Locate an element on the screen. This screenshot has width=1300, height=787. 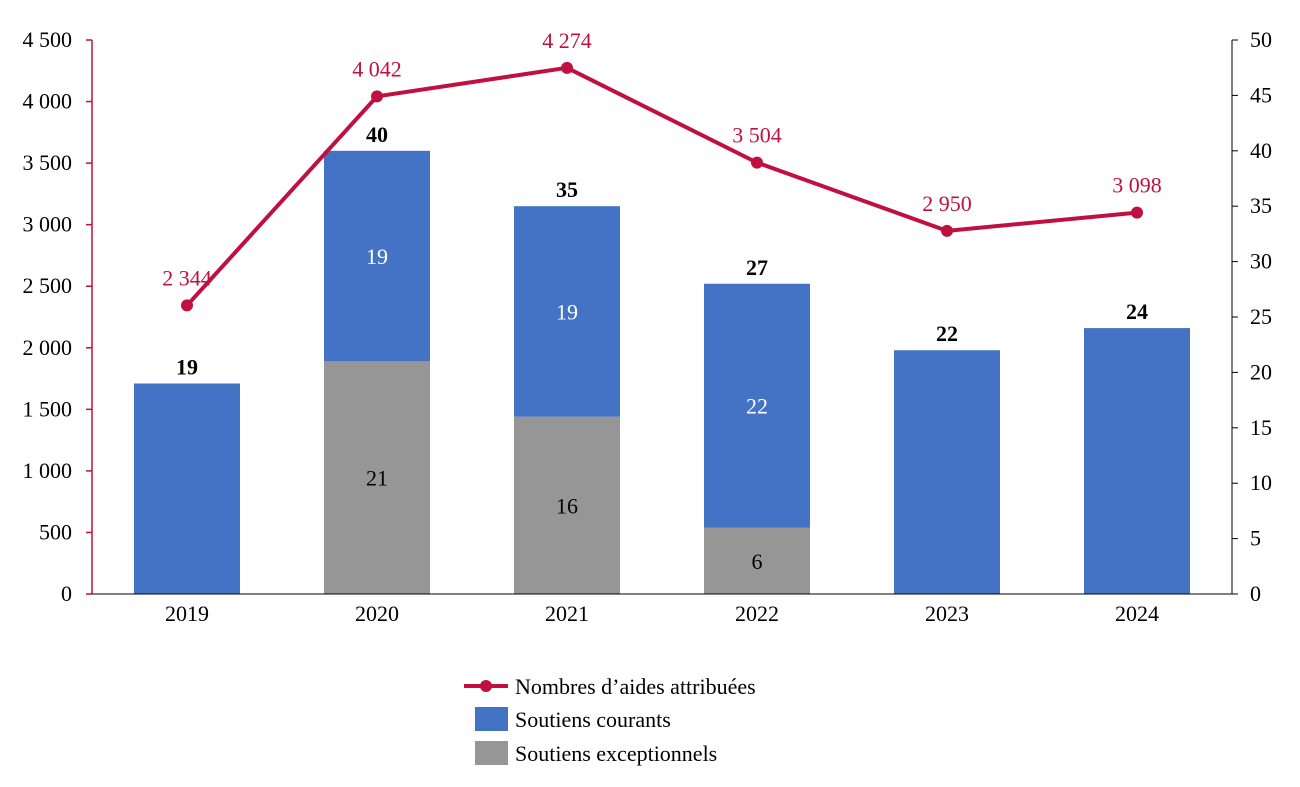
right-axis-tick-label: 20 is located at coordinates (1261, 371).